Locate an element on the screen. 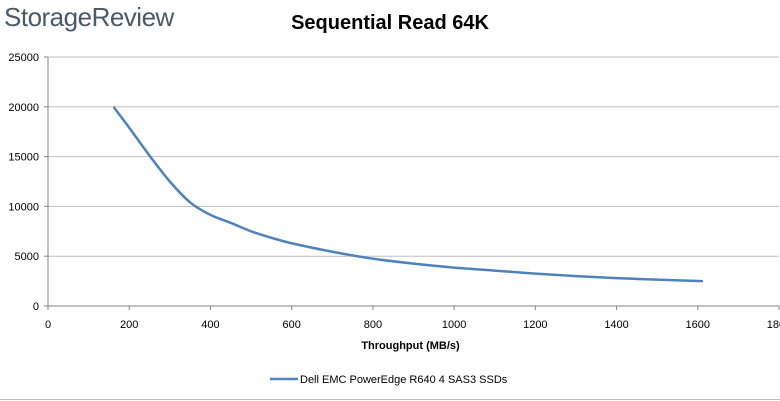  x-tick-label: 0 is located at coordinates (48, 325).